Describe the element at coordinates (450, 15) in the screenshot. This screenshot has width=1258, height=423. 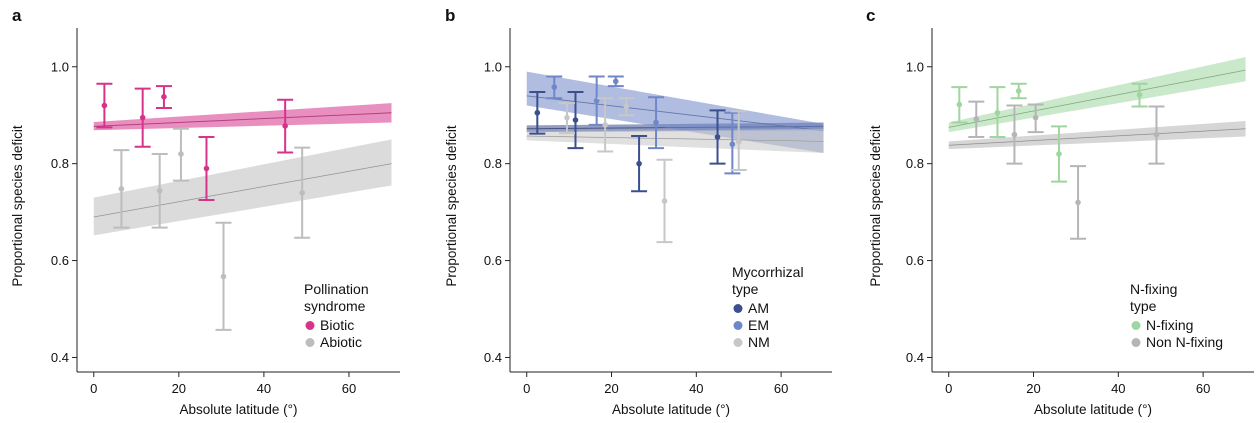
I see `panel-letter: b` at that location.